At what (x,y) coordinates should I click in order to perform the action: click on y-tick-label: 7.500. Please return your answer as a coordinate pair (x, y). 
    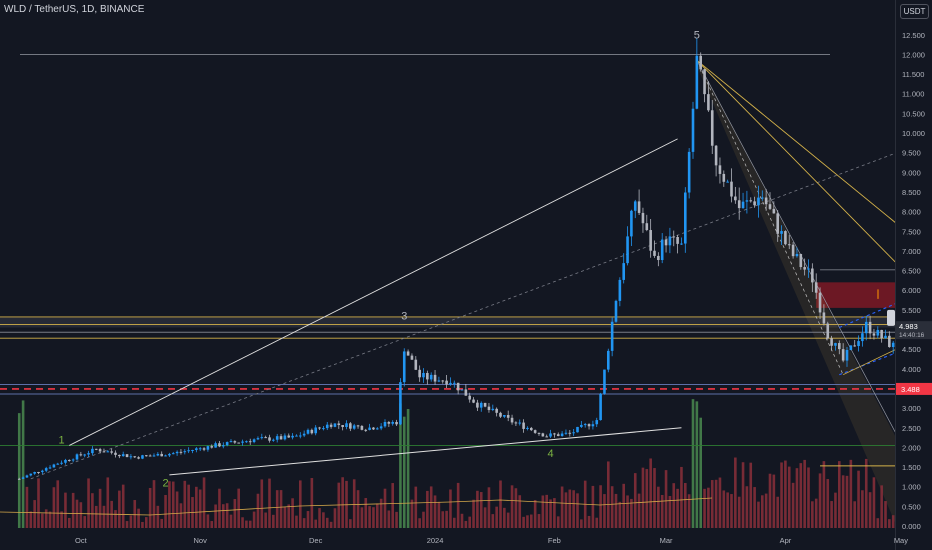
    Looking at the image, I should click on (911, 231).